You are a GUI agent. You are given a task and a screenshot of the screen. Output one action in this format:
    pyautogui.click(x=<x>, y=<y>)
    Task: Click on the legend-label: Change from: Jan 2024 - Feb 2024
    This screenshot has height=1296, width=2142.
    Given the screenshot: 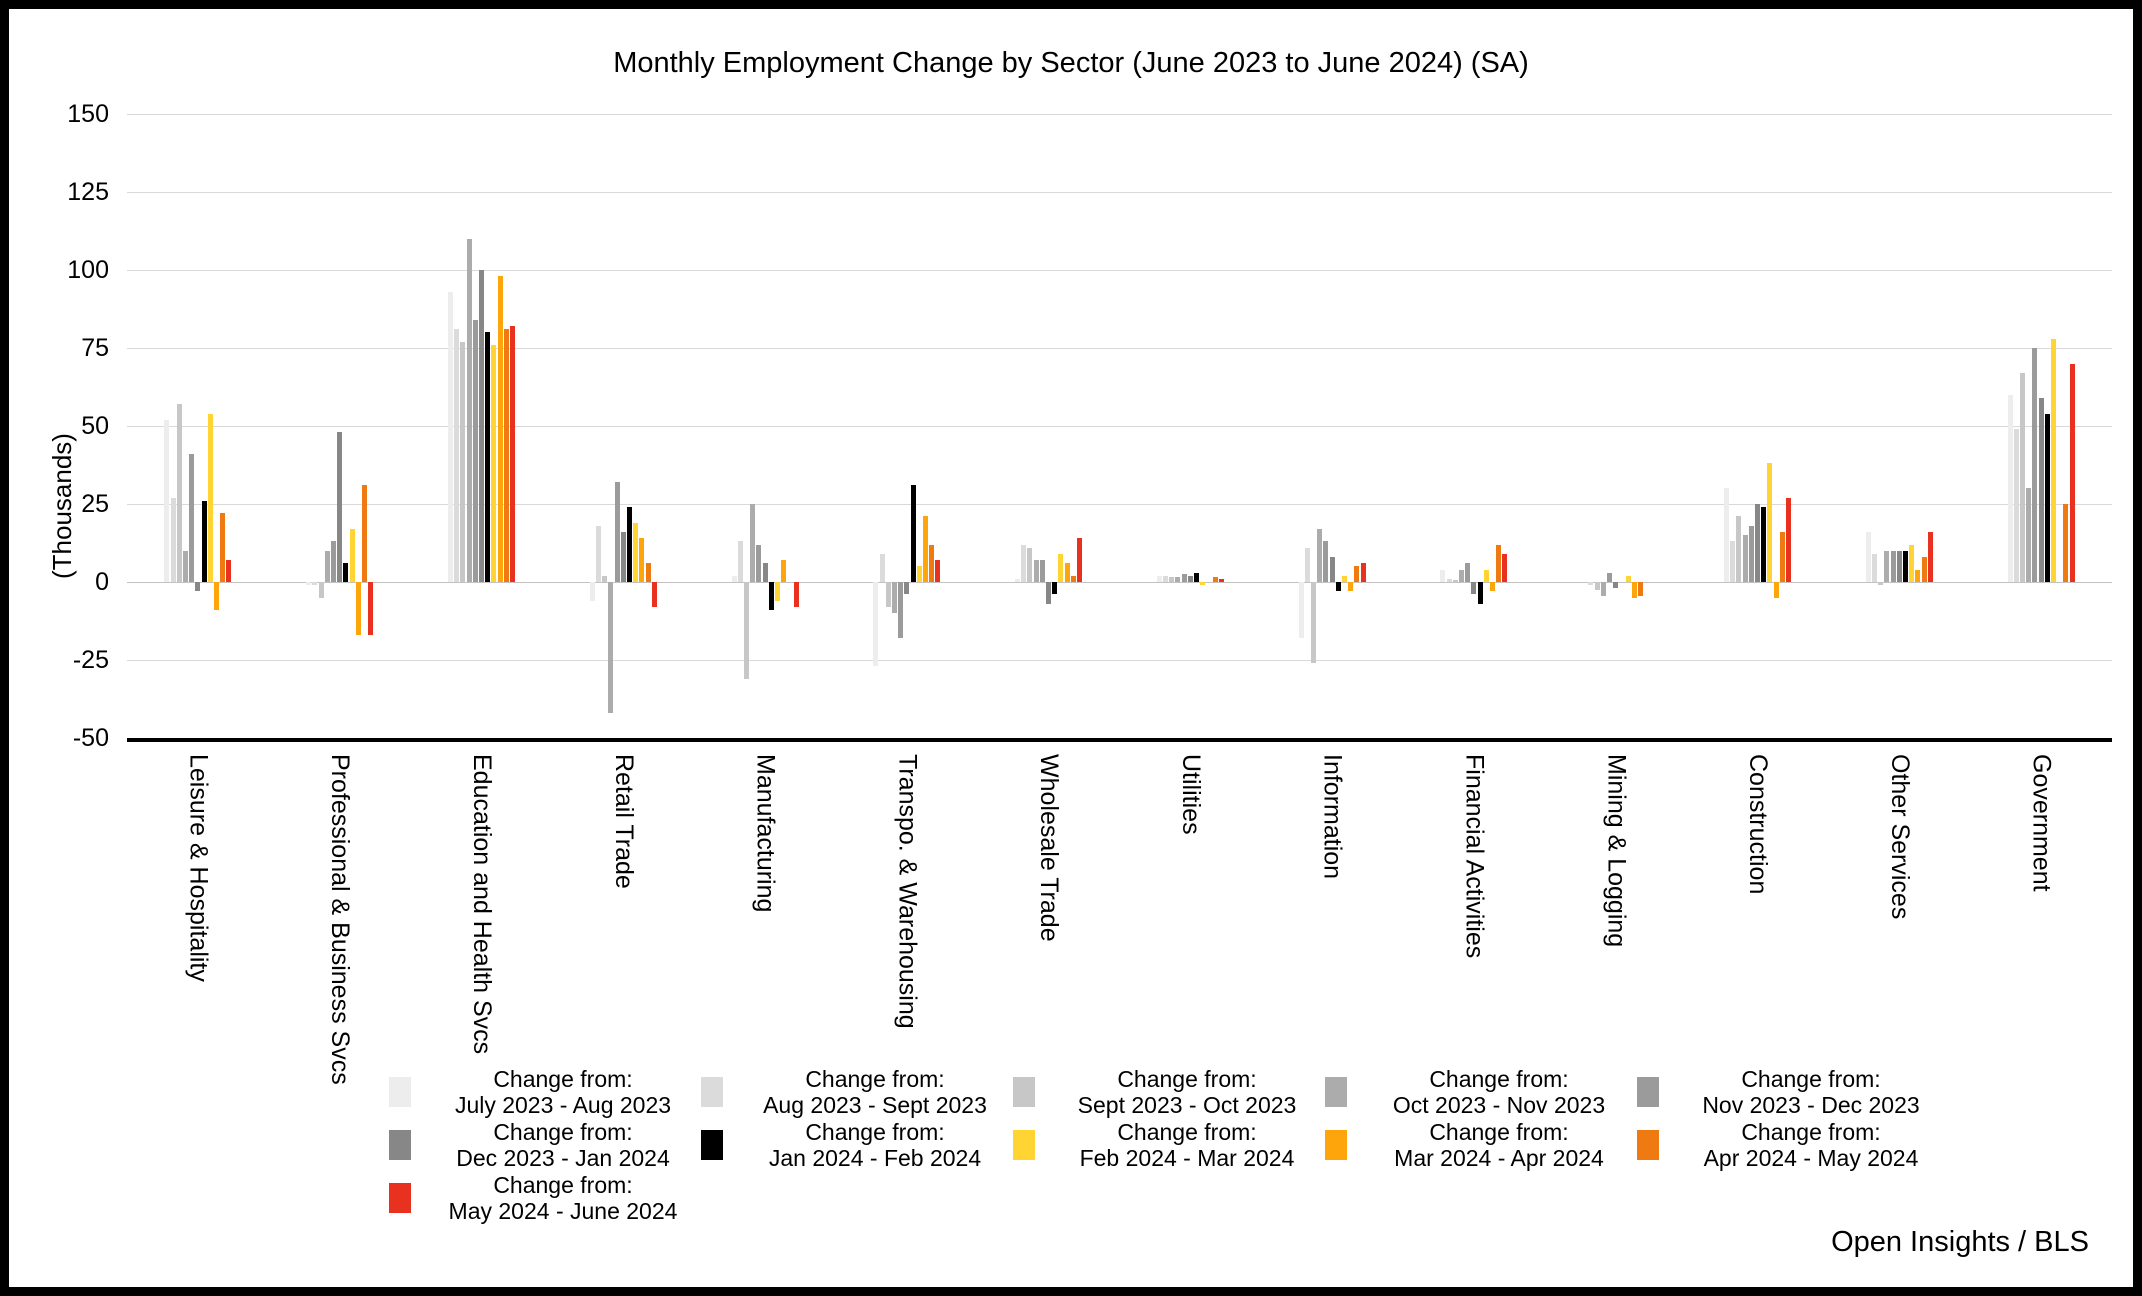 What is the action you would take?
    pyautogui.click(x=875, y=1145)
    